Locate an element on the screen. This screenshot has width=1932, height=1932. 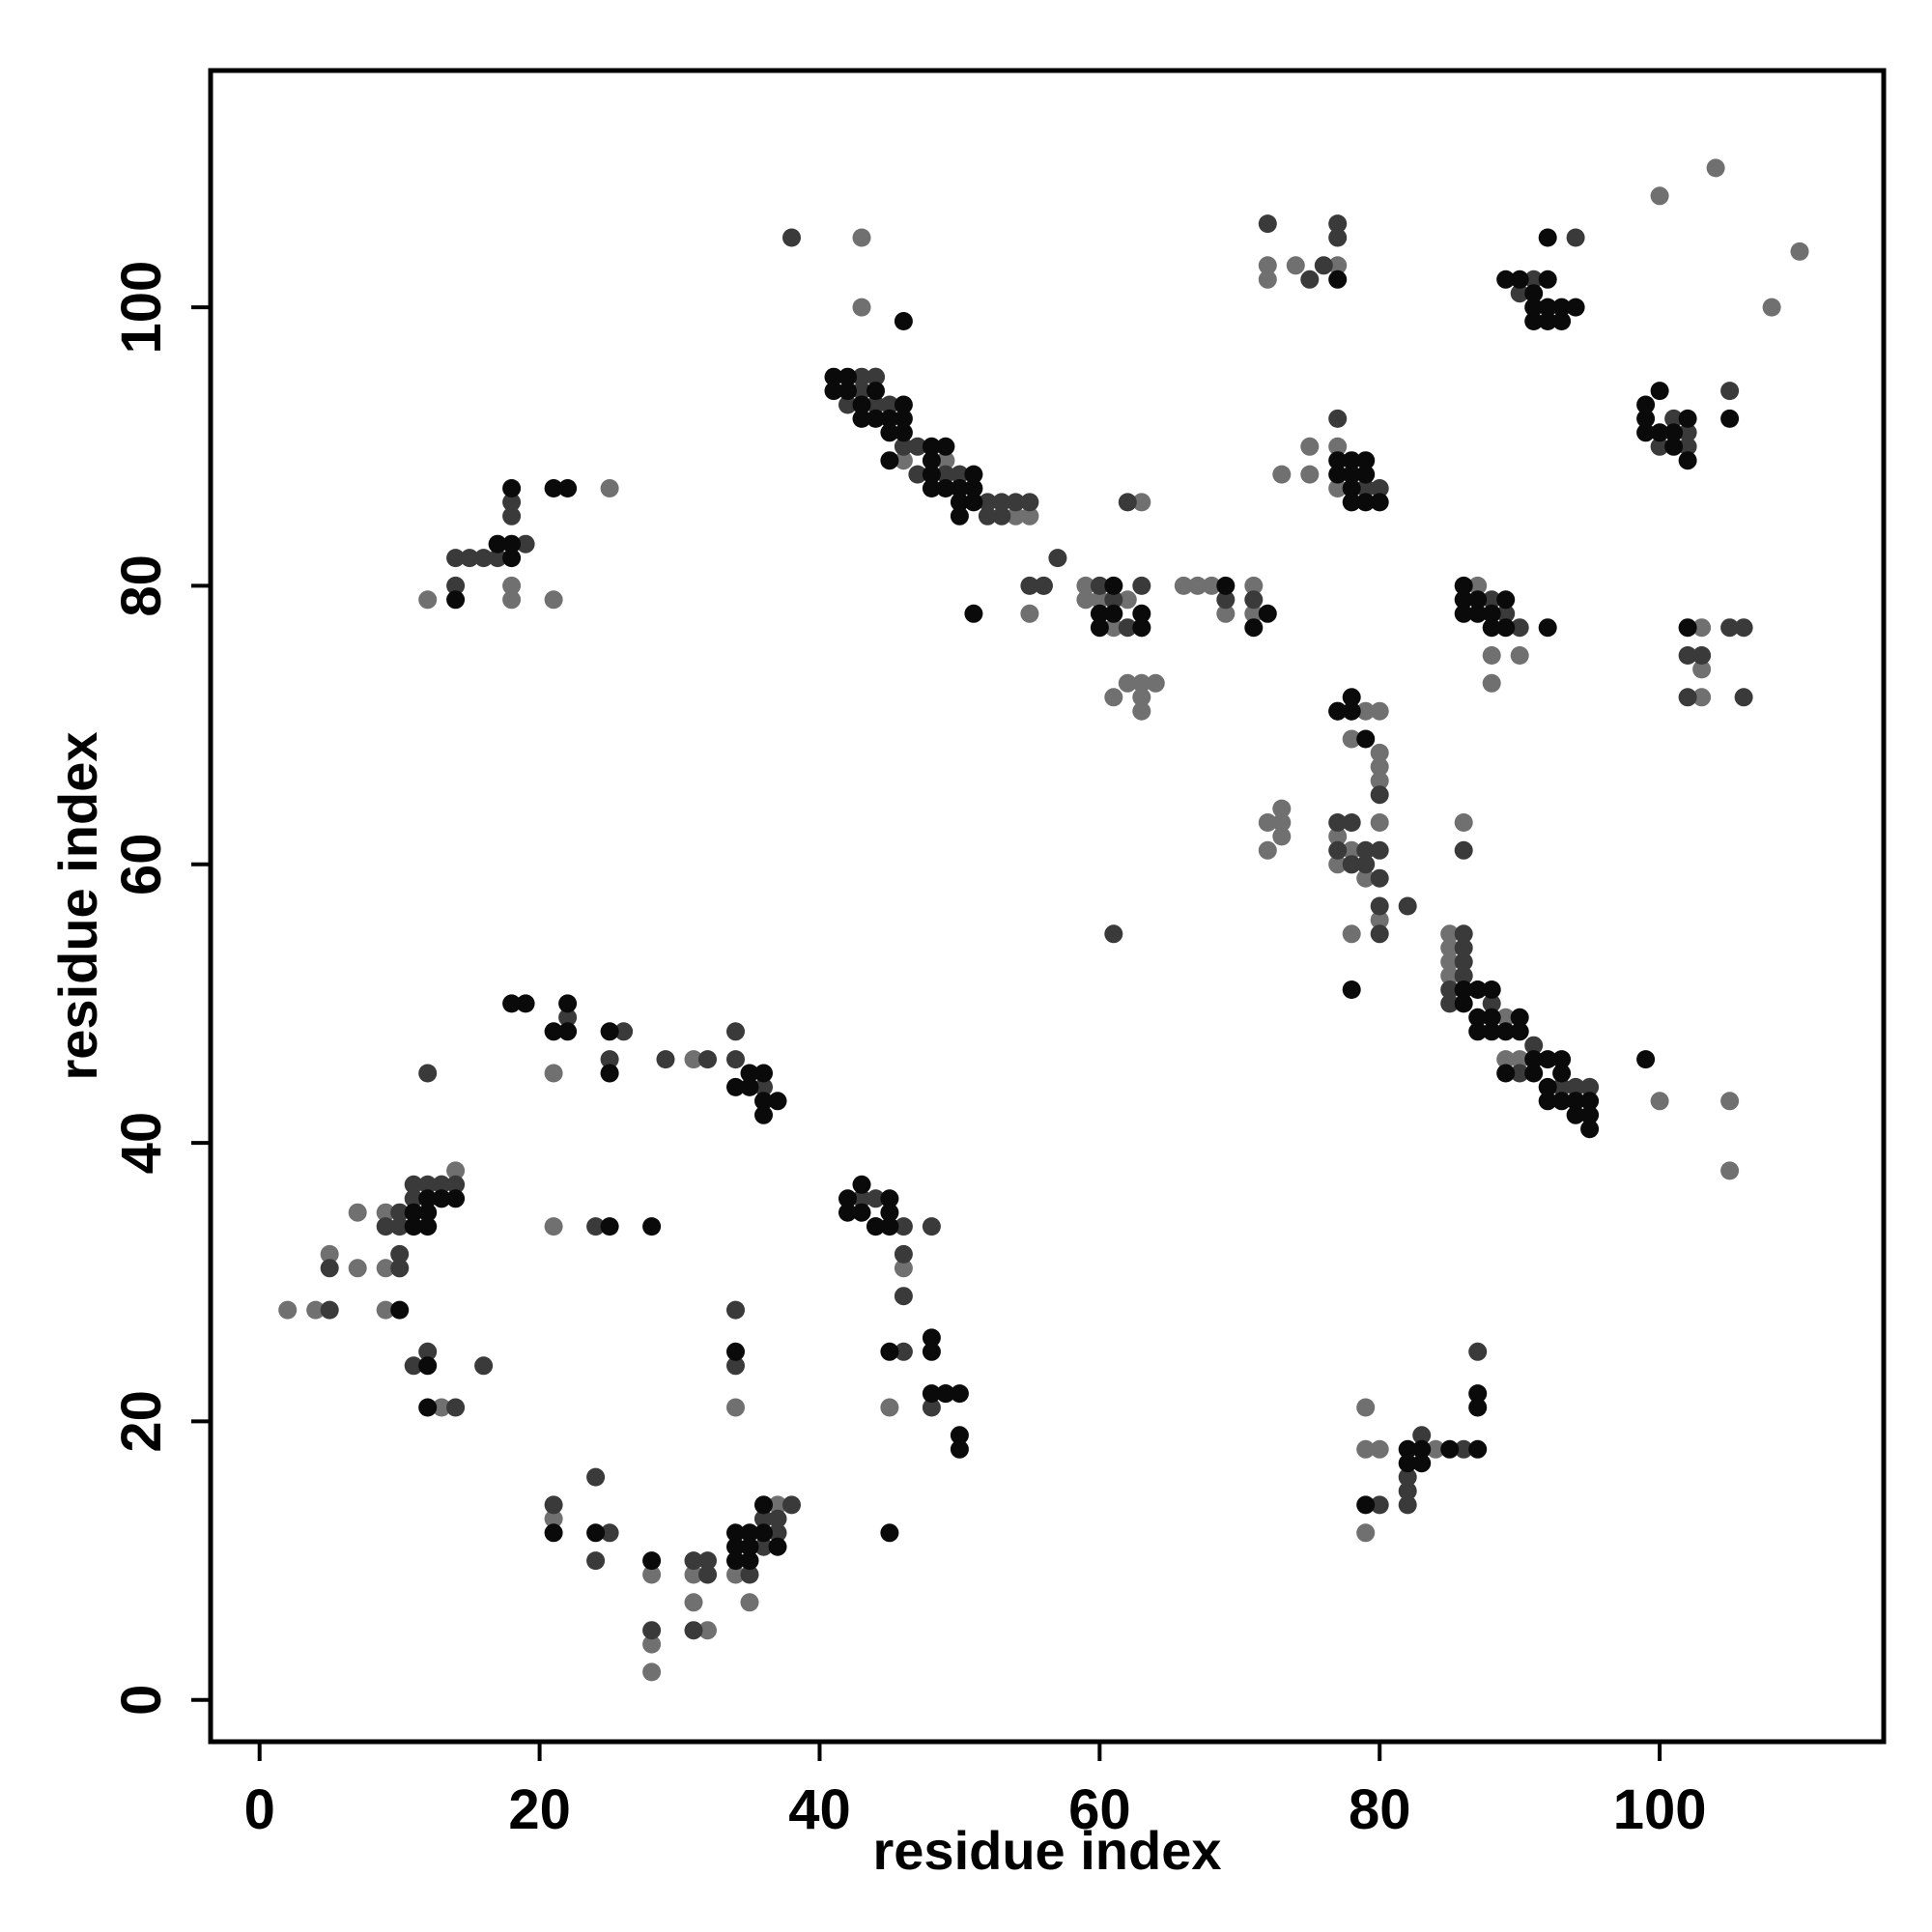
y-tick-label: 100 is located at coordinates (141, 308).